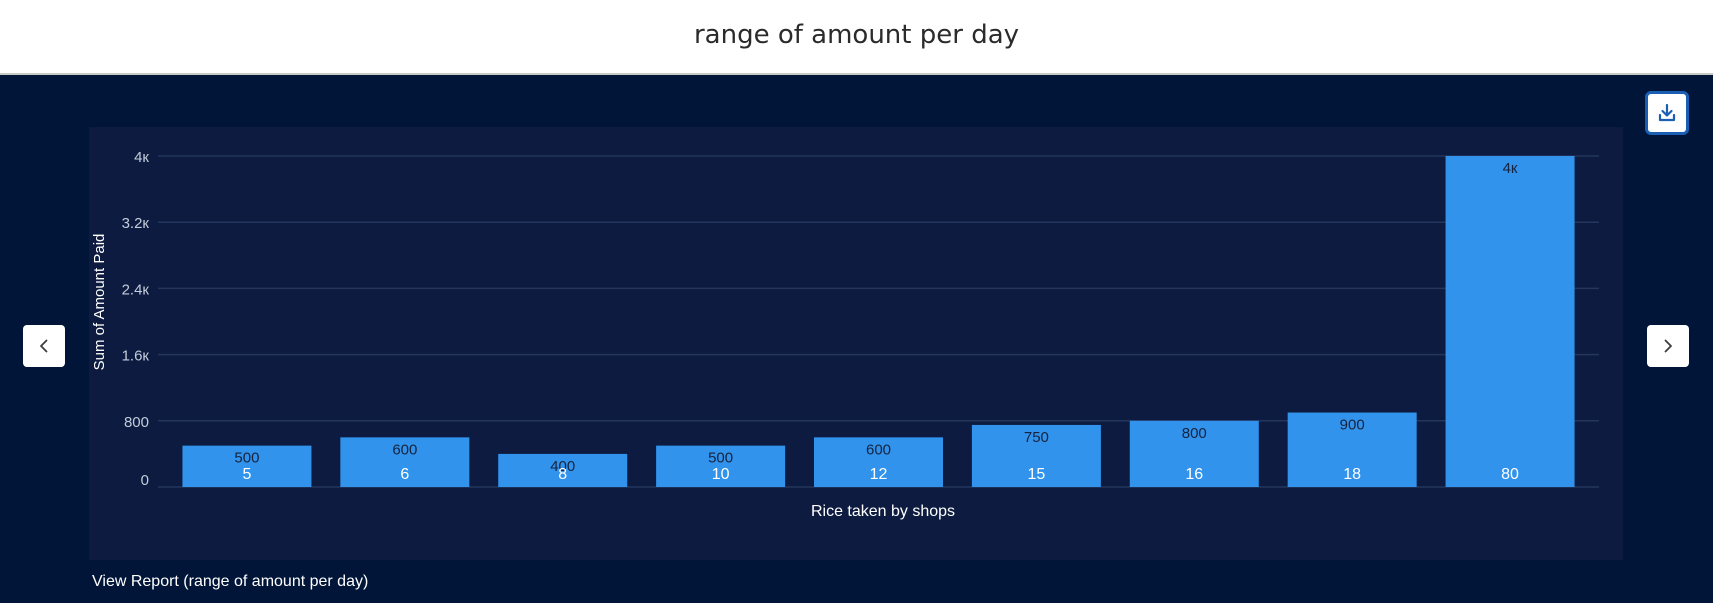  What do you see at coordinates (1352, 425) in the screenshot?
I see `data-label: 900` at bounding box center [1352, 425].